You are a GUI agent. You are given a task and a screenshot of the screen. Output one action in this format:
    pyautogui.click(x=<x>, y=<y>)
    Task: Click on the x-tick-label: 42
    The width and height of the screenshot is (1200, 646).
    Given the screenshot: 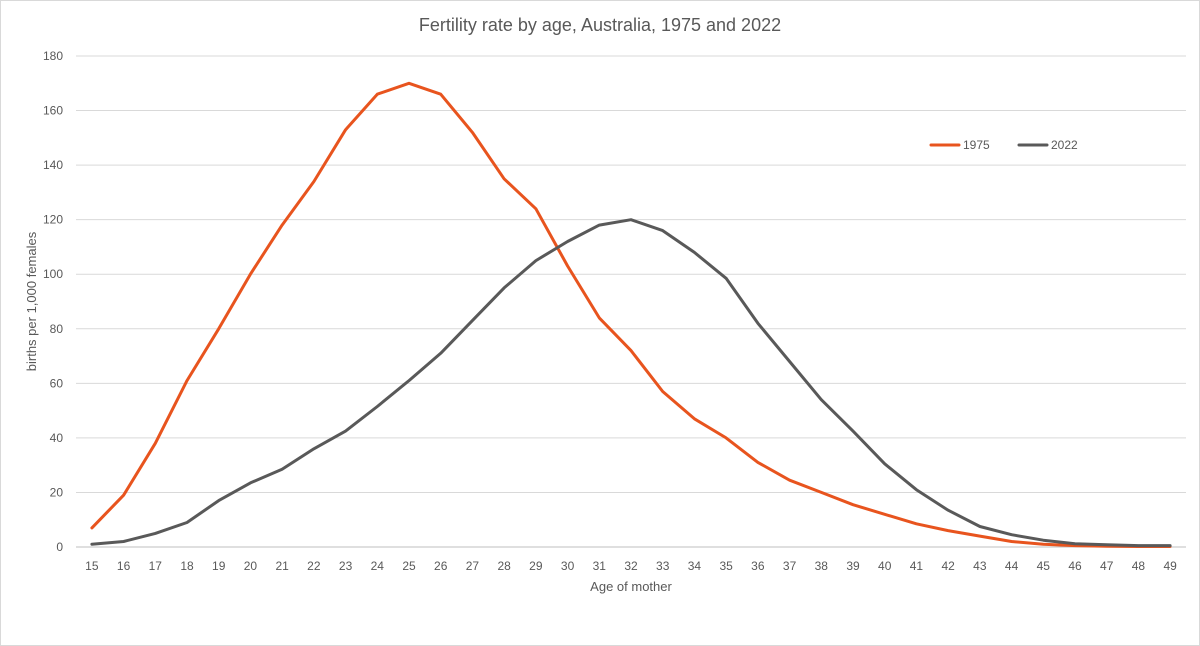 What is the action you would take?
    pyautogui.click(x=948, y=566)
    